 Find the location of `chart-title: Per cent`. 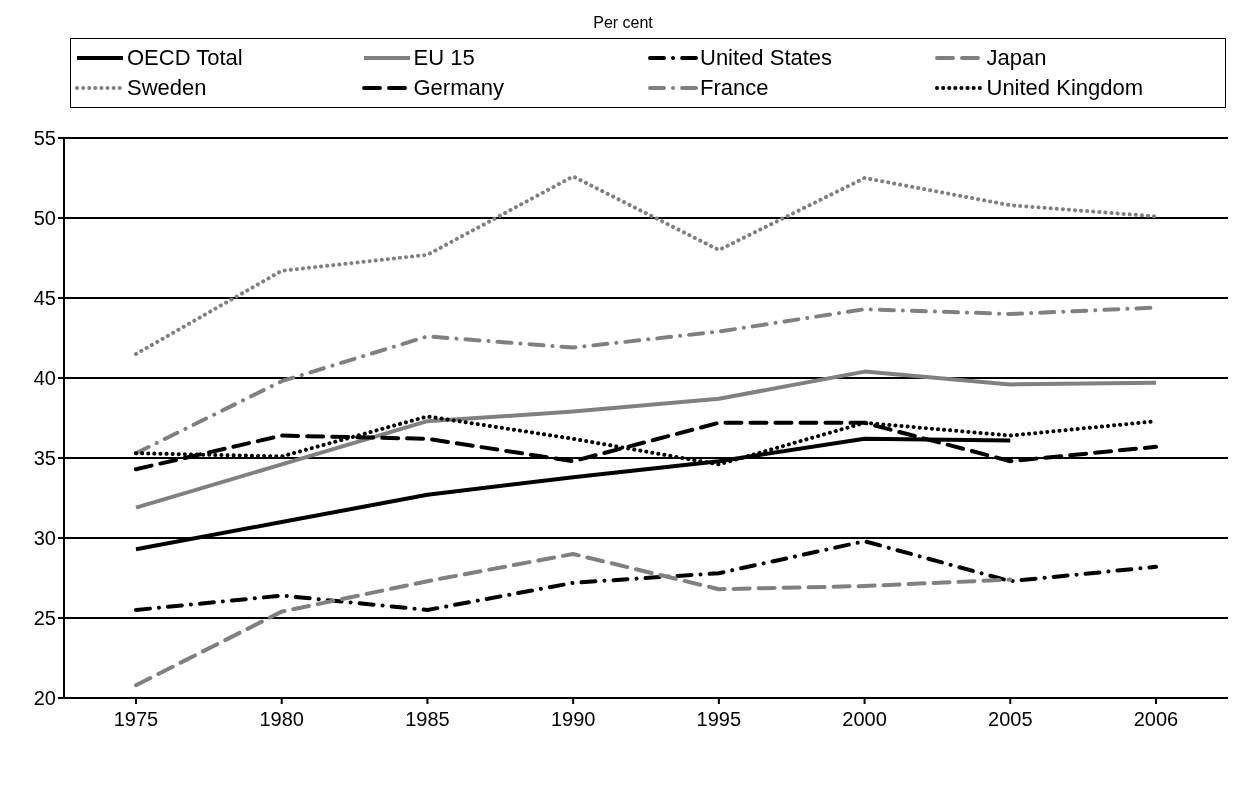

chart-title: Per cent is located at coordinates (623, 23).